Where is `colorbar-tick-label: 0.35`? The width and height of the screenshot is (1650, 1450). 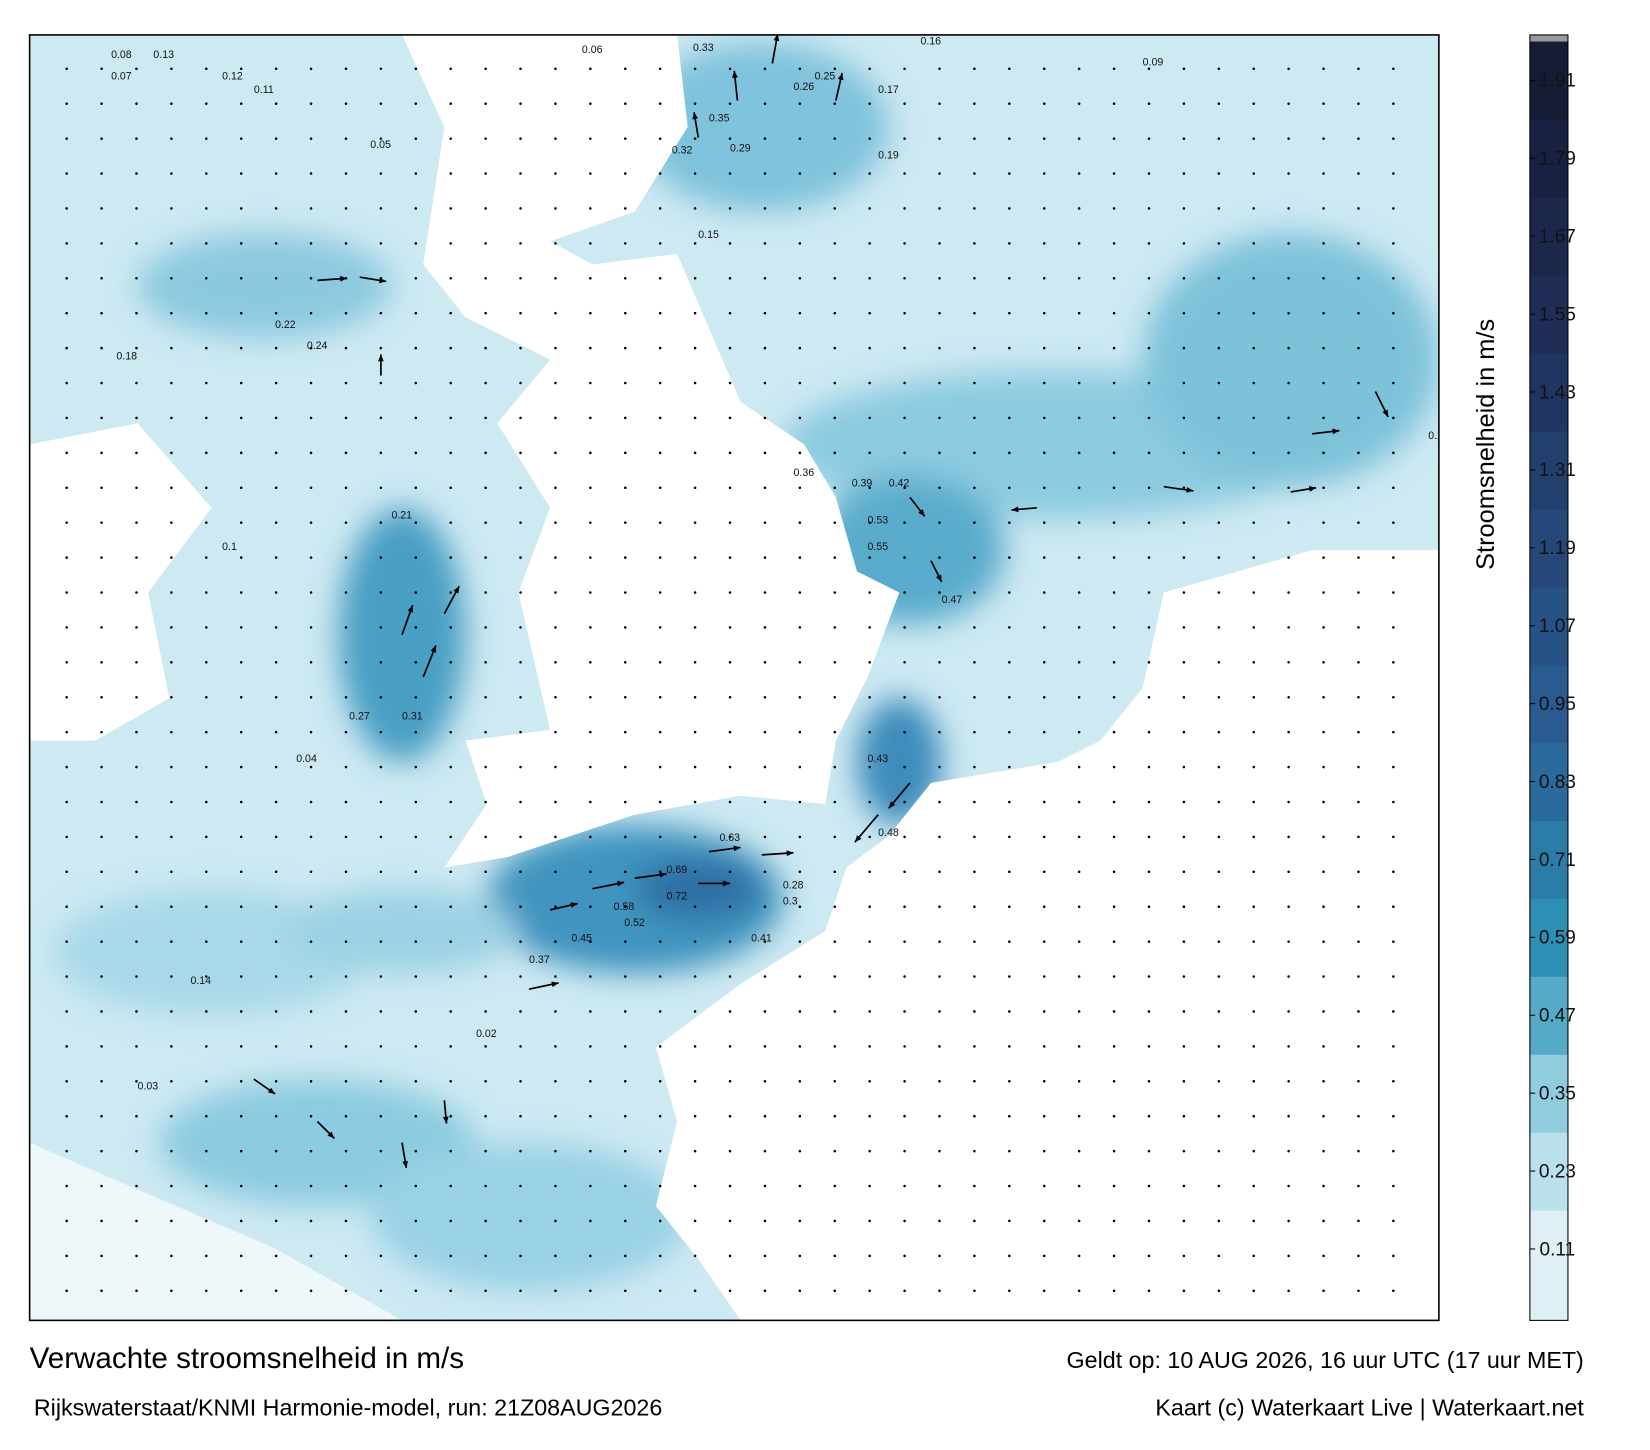
colorbar-tick-label: 0.35 is located at coordinates (1557, 1094).